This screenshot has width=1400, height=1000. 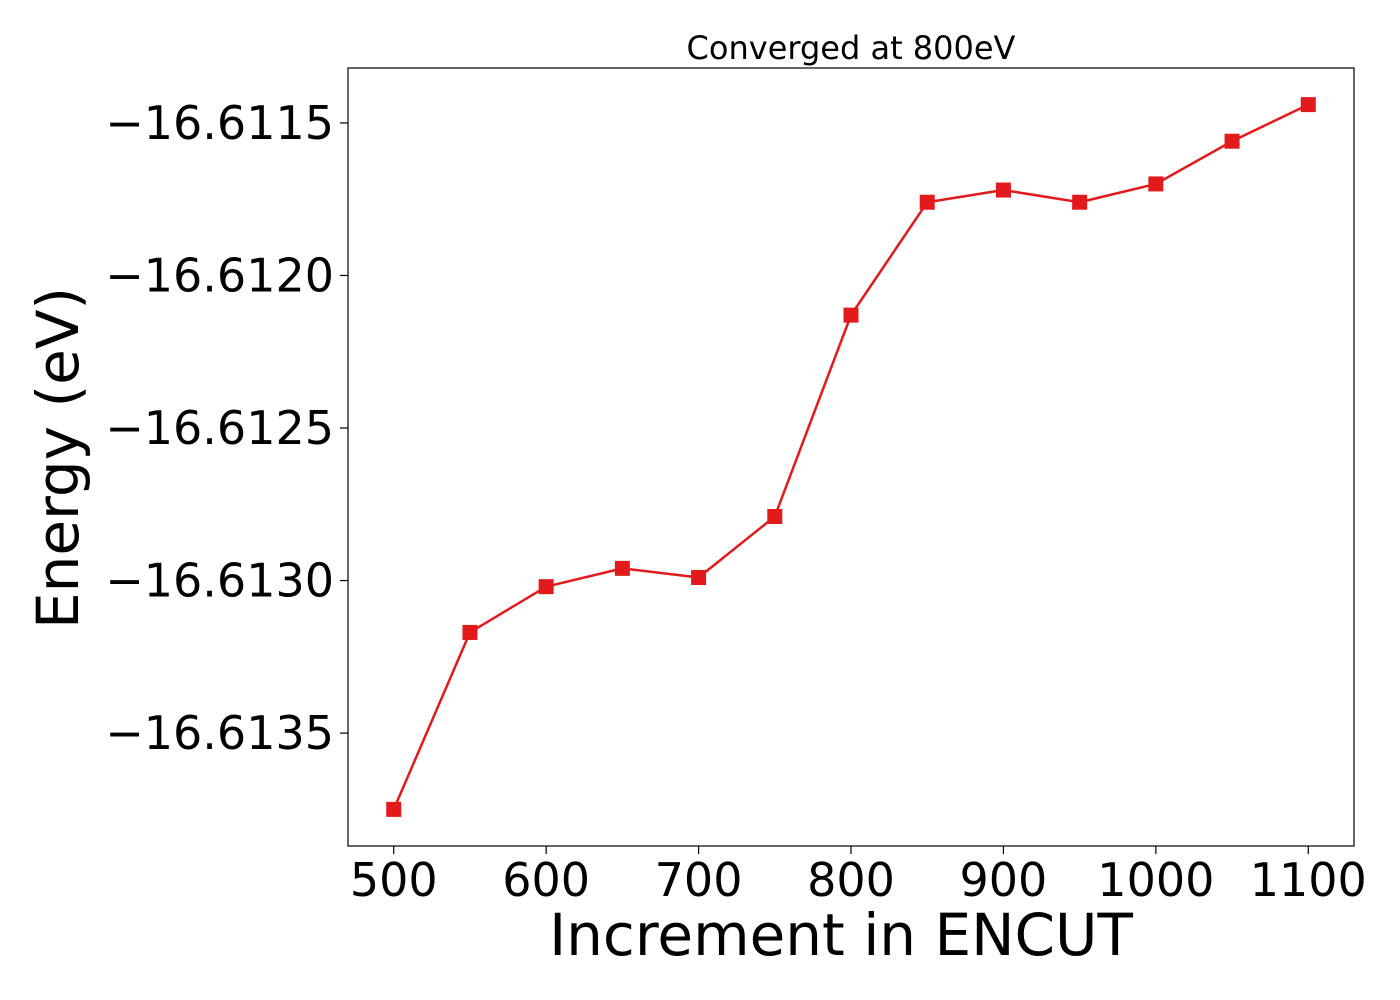 What do you see at coordinates (219, 428) in the screenshot?
I see `y-tick-label: −16.6125` at bounding box center [219, 428].